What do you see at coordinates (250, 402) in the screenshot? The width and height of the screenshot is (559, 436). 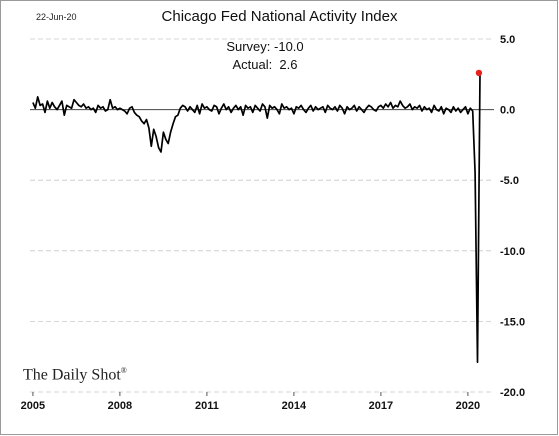 I see `x-axis-ticks: 2005 2008 2011 2014 2017 2020` at bounding box center [250, 402].